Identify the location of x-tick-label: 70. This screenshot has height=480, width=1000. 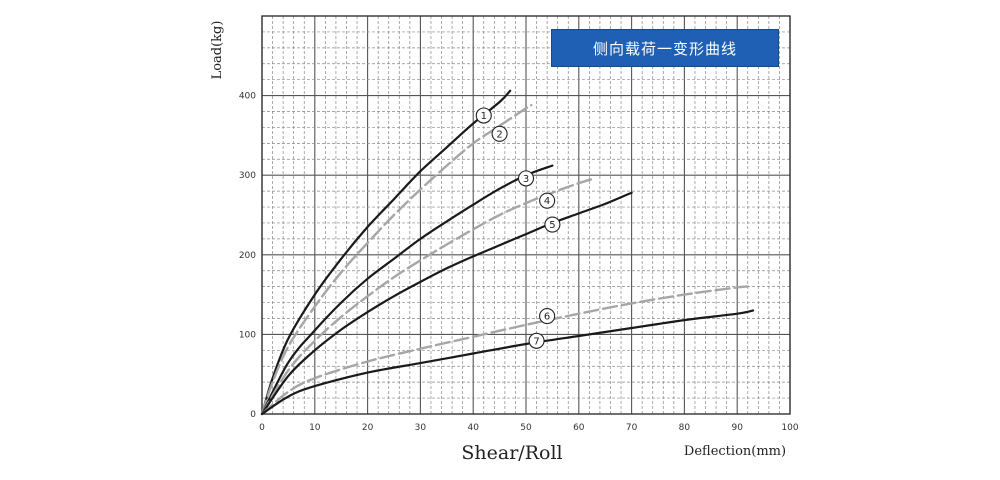
(632, 428).